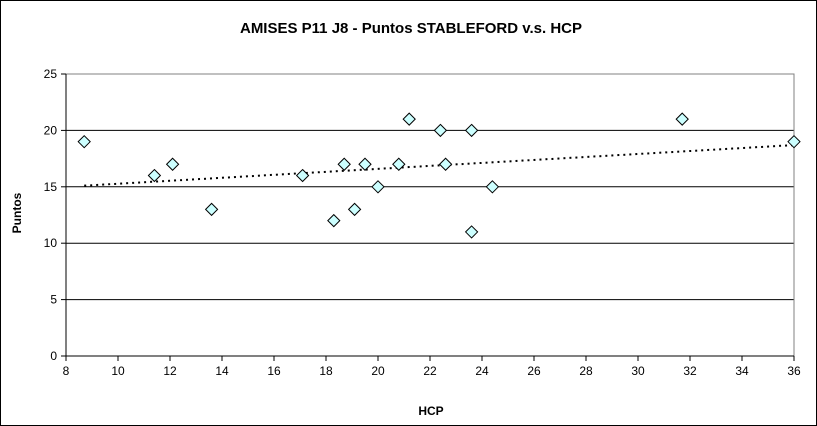 Image resolution: width=817 pixels, height=426 pixels. What do you see at coordinates (222, 371) in the screenshot?
I see `x-tick-label: 14` at bounding box center [222, 371].